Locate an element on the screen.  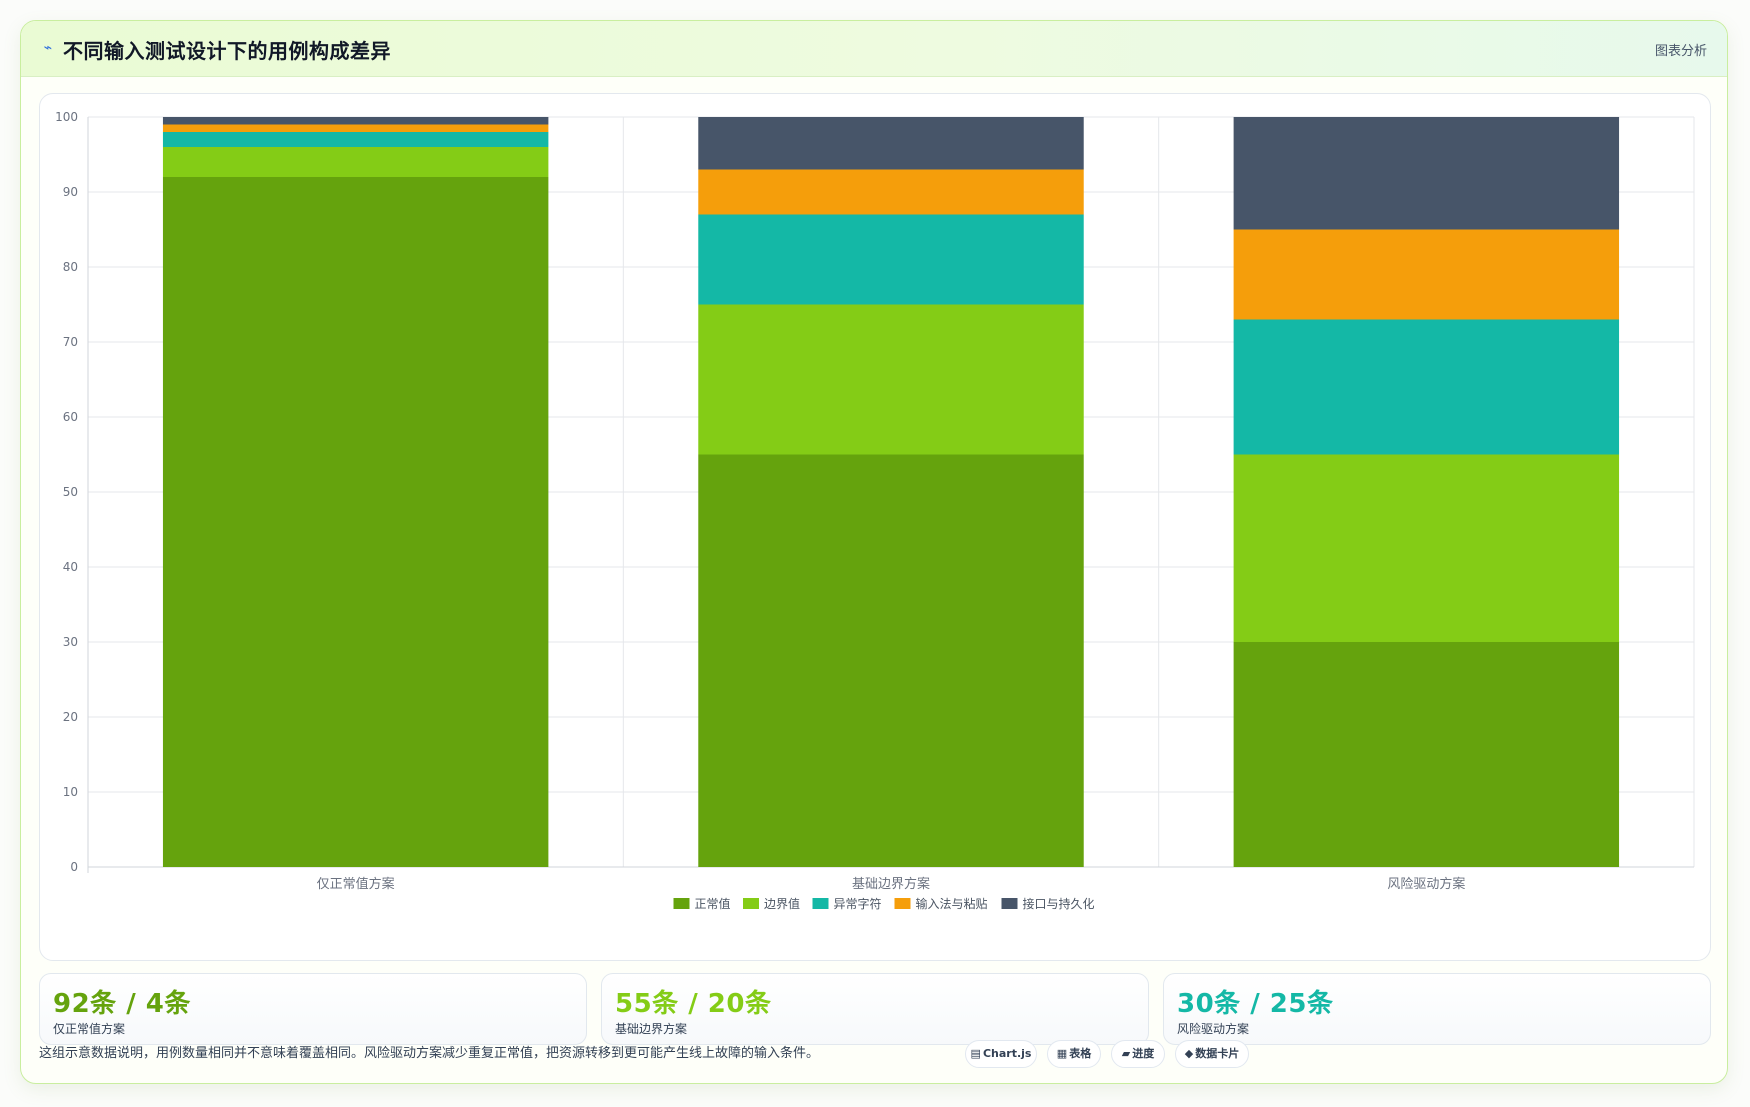
table-icon: ▦ is located at coordinates (1062, 1053).